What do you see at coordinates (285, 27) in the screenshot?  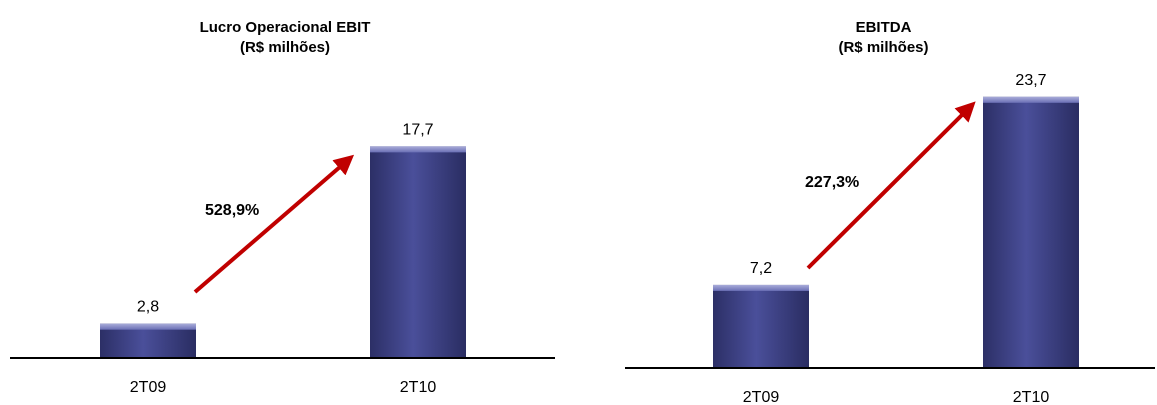 I see `chart-title: Lucro Operacional EBIT` at bounding box center [285, 27].